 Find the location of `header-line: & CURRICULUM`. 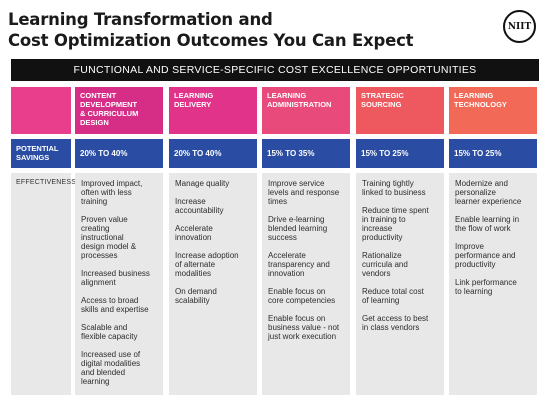

header-line: & CURRICULUM is located at coordinates (109, 113).